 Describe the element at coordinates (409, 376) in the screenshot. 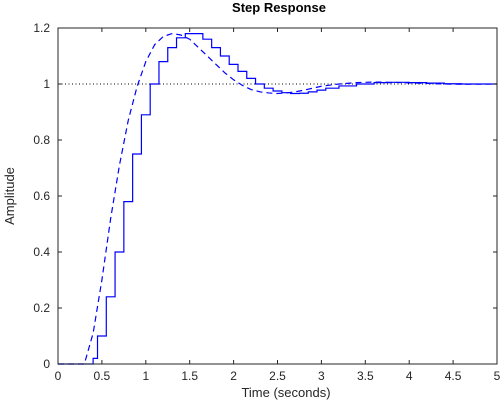

I see `x-tick-label: 4` at that location.